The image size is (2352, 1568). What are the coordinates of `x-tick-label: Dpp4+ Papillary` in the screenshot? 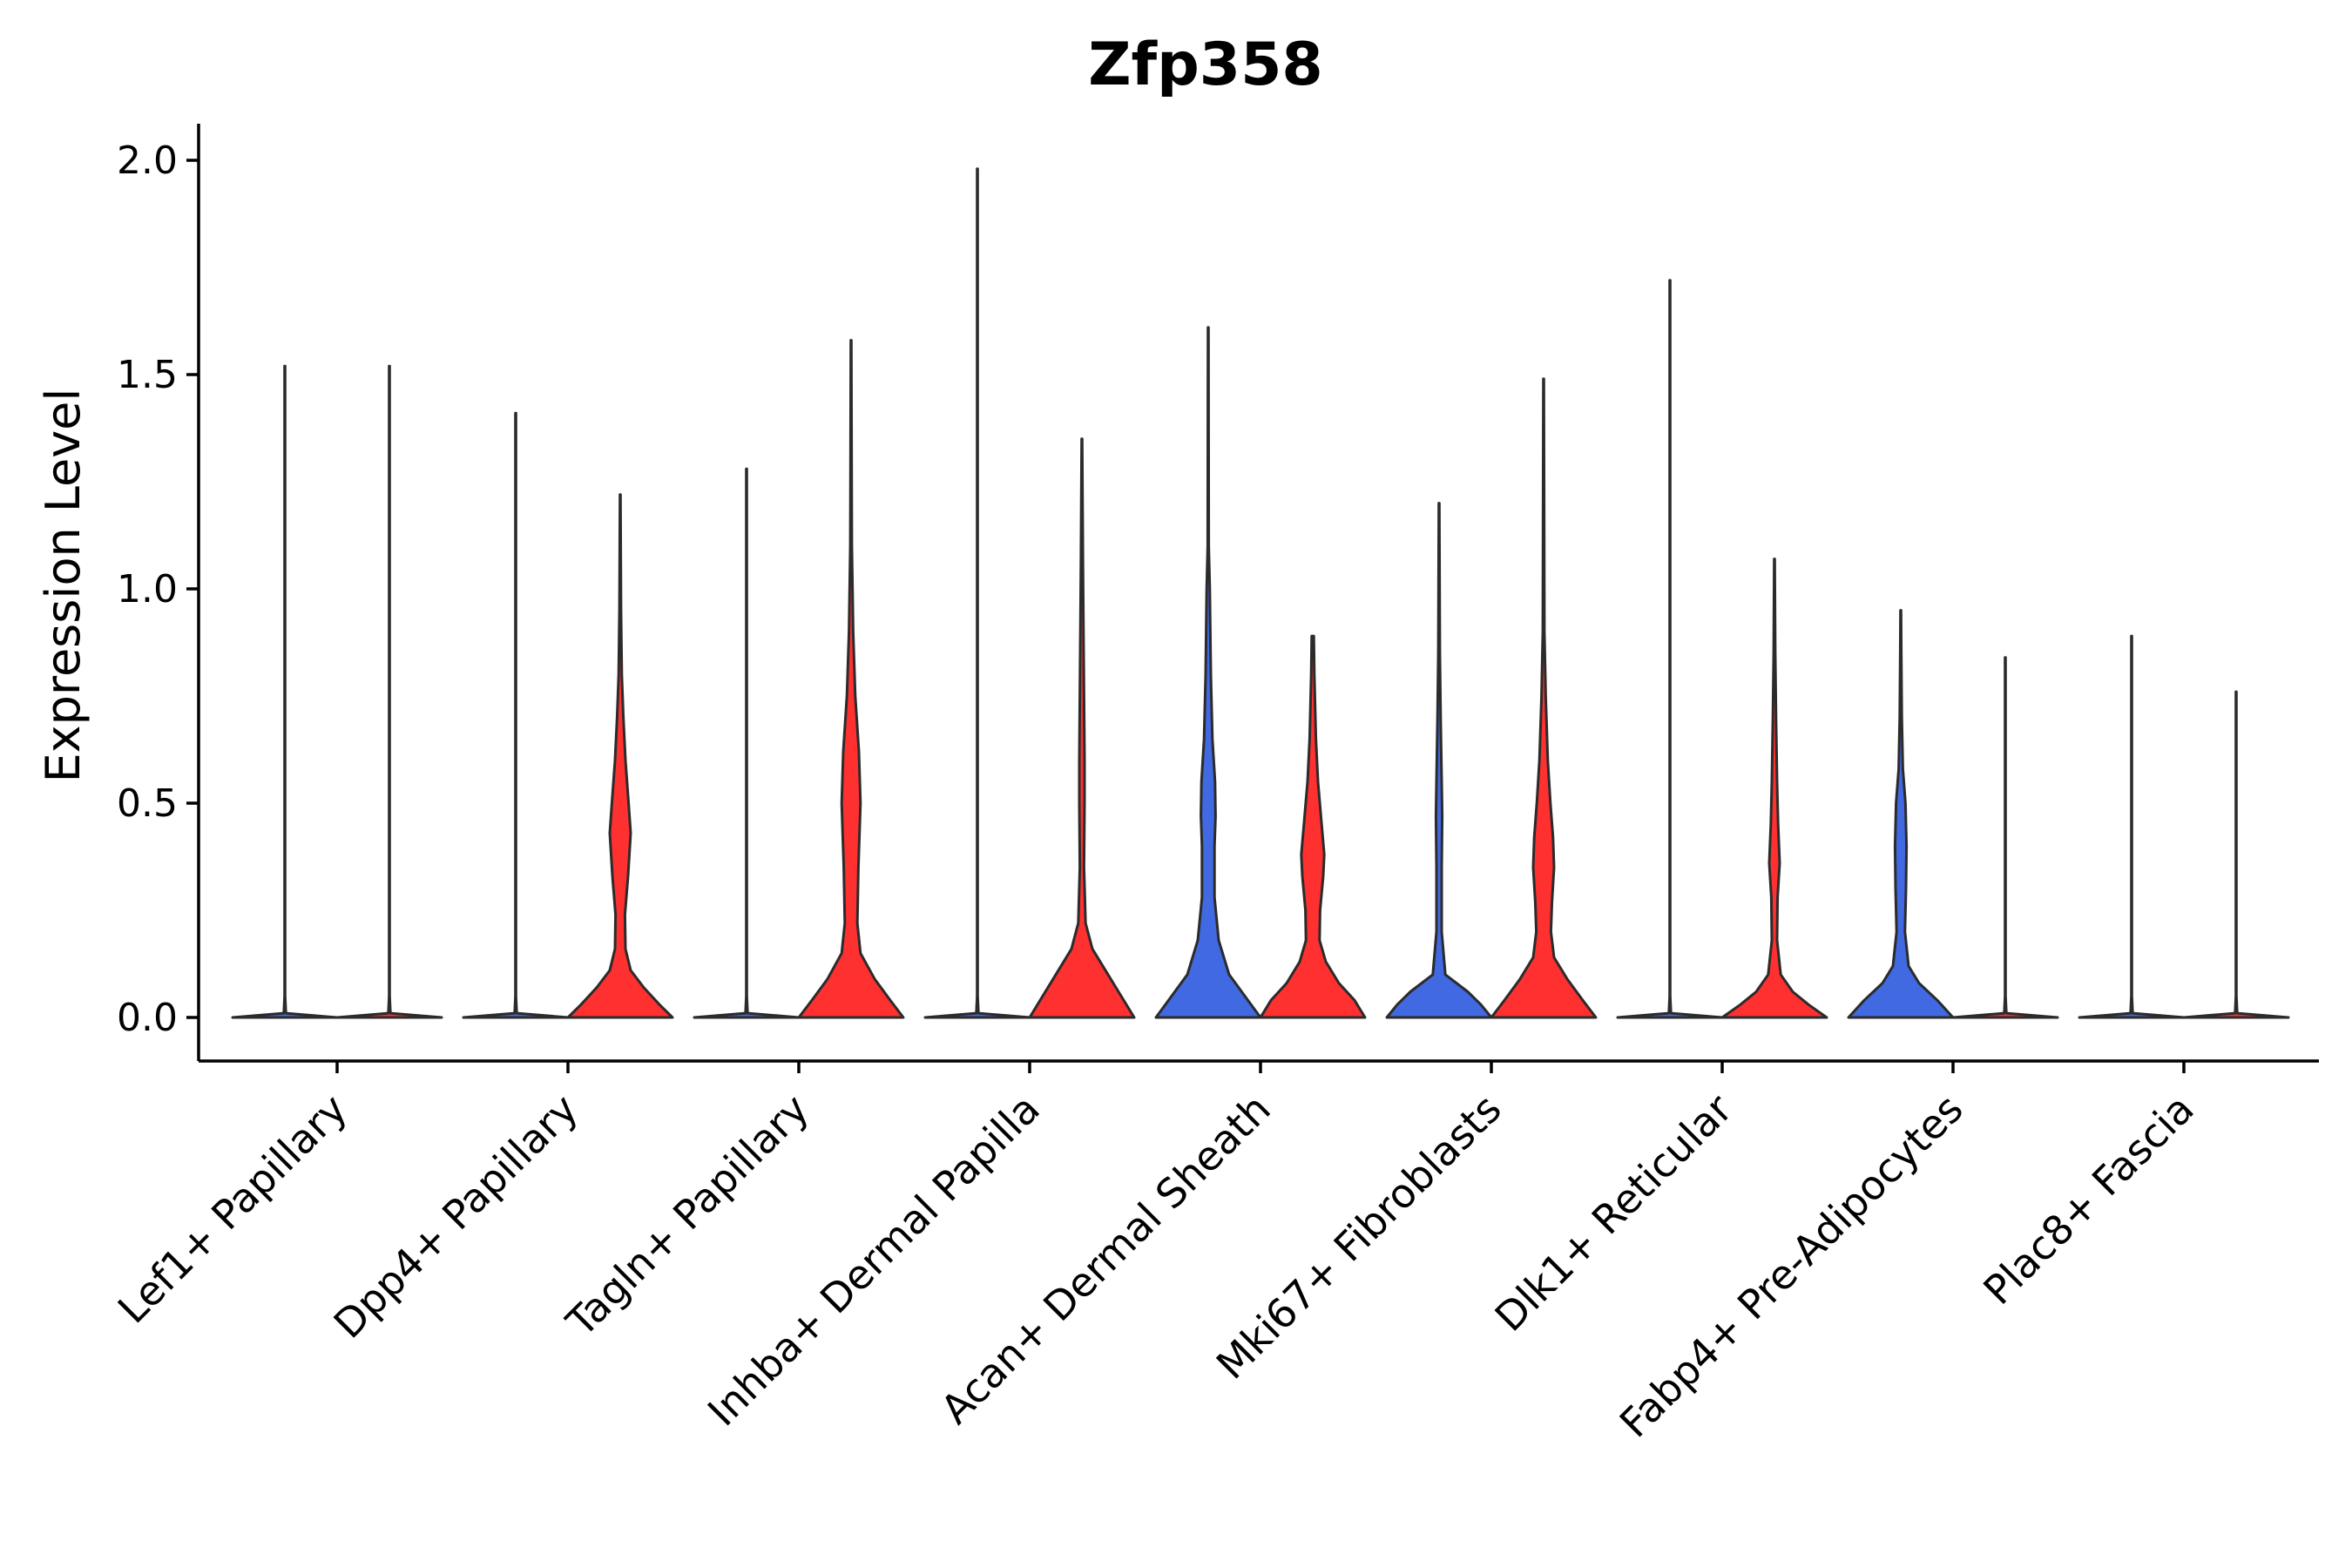 It's located at (456, 1216).